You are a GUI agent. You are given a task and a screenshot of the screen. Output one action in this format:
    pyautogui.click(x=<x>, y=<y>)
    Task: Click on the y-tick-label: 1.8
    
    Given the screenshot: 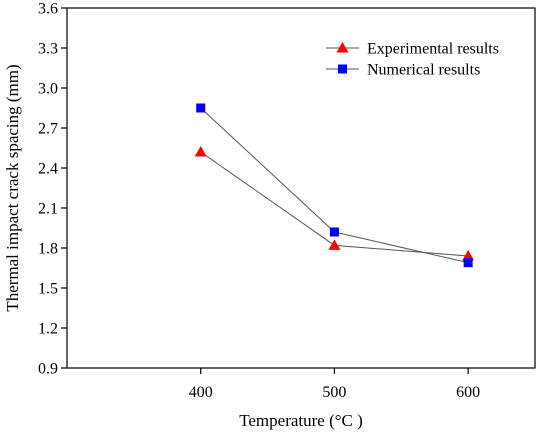 What is the action you would take?
    pyautogui.click(x=48, y=249)
    